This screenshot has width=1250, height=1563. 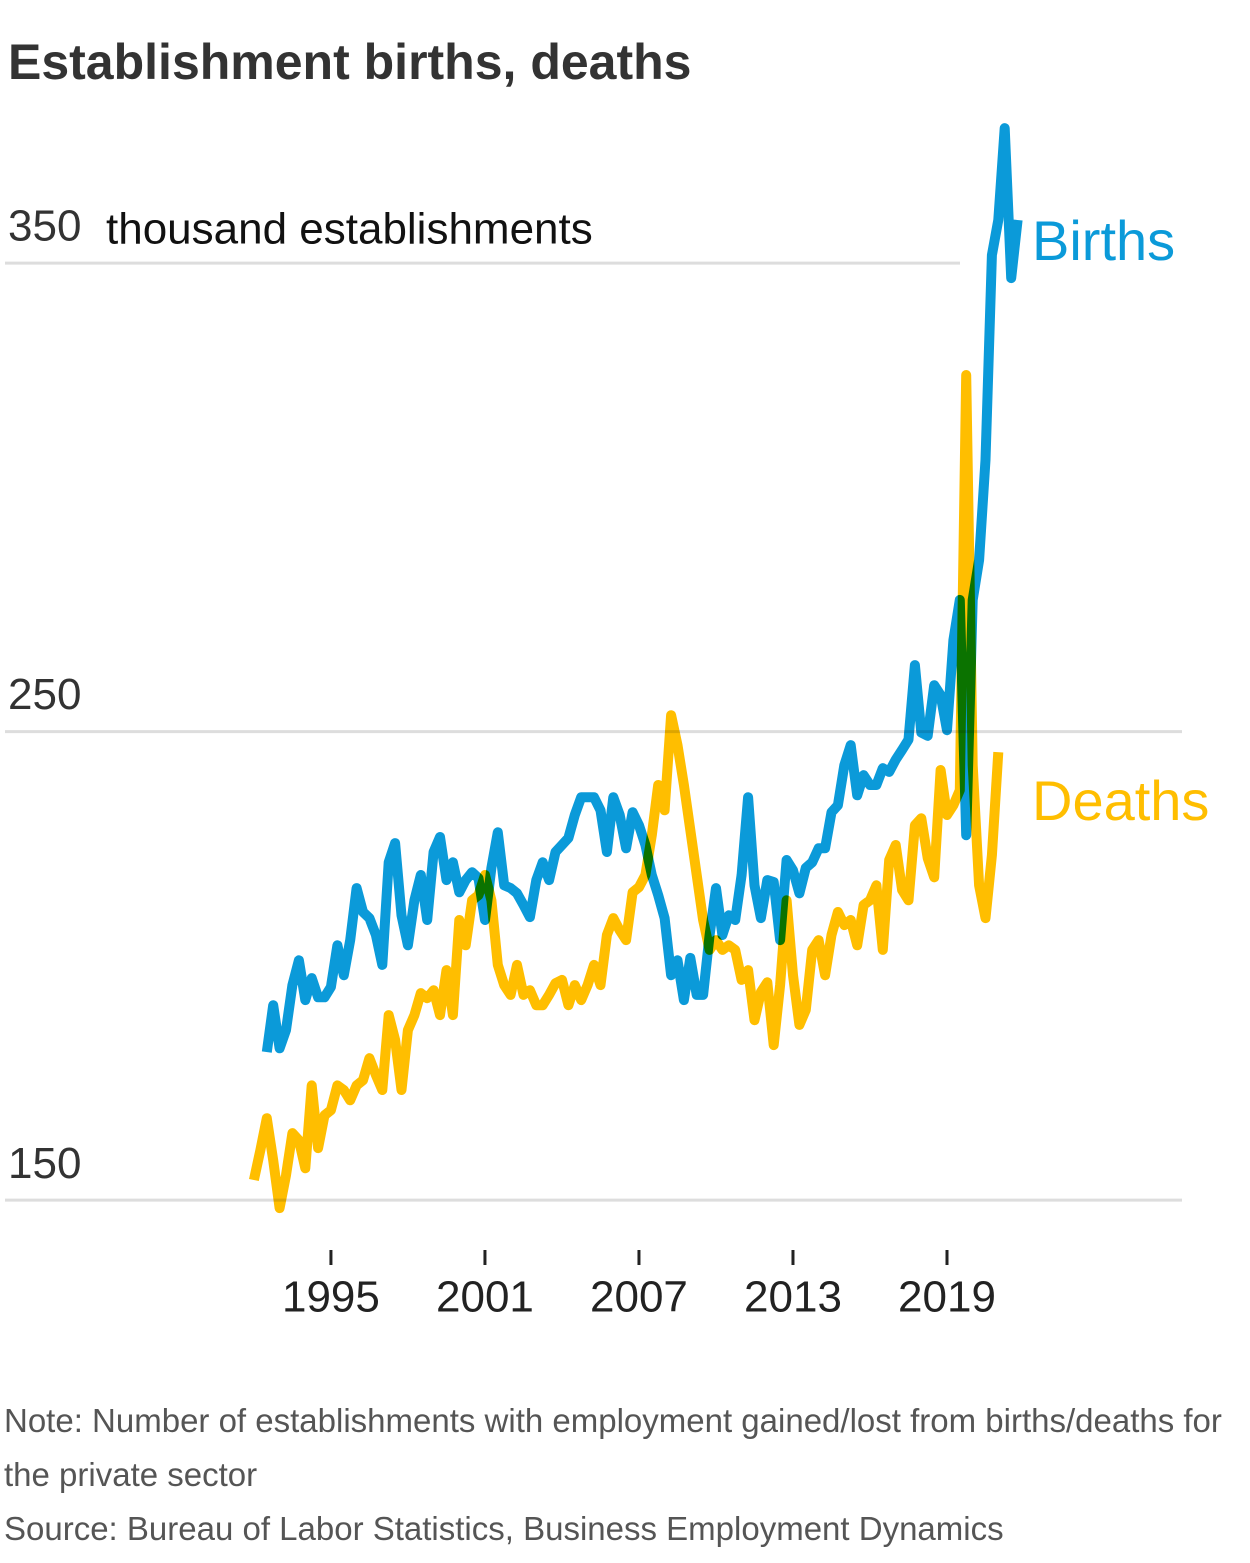 I want to click on series-label: Births, so click(x=1103, y=240).